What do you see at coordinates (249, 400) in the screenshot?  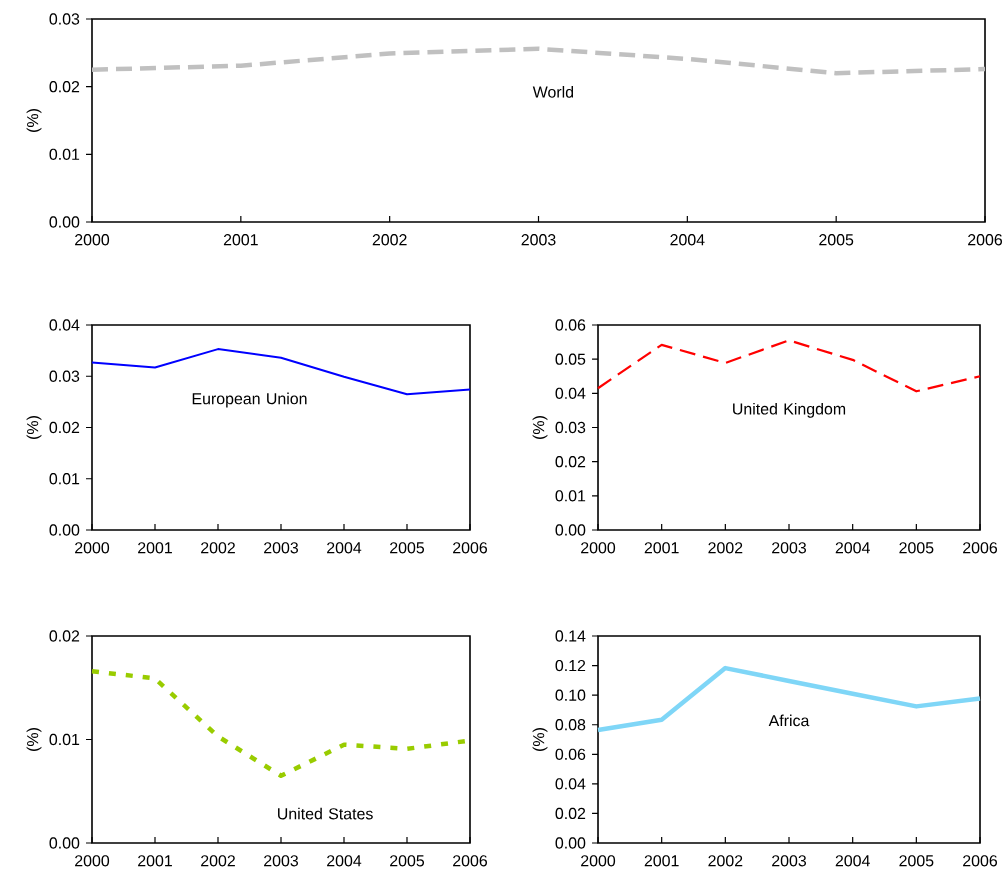 I see `series-label: European Union` at bounding box center [249, 400].